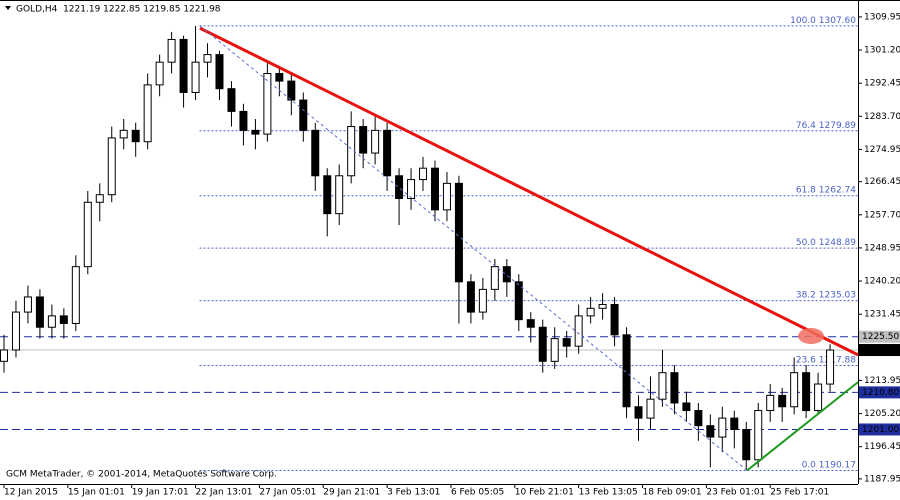 The image size is (900, 500). I want to click on x-tick-label: 22 Jan 13:01, so click(224, 493).